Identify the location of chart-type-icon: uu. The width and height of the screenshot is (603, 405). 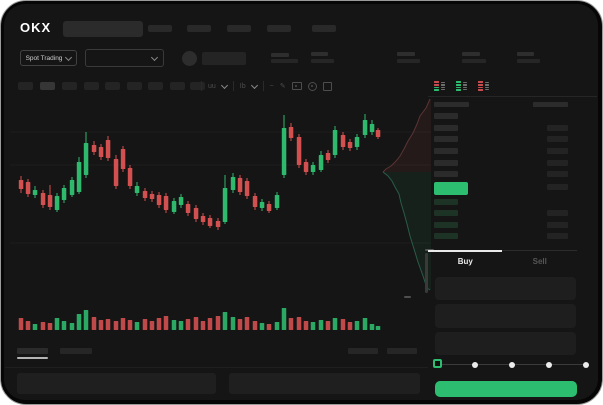
(212, 86).